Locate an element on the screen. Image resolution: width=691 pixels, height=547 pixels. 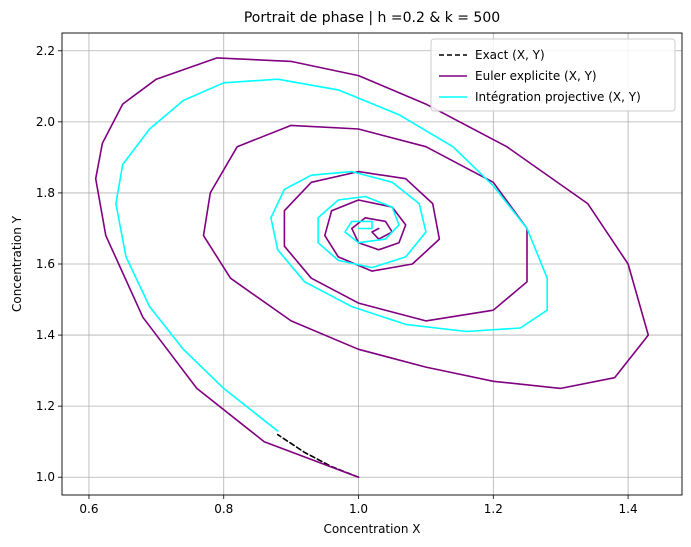
x-tick-label: 1.0 is located at coordinates (358, 509).